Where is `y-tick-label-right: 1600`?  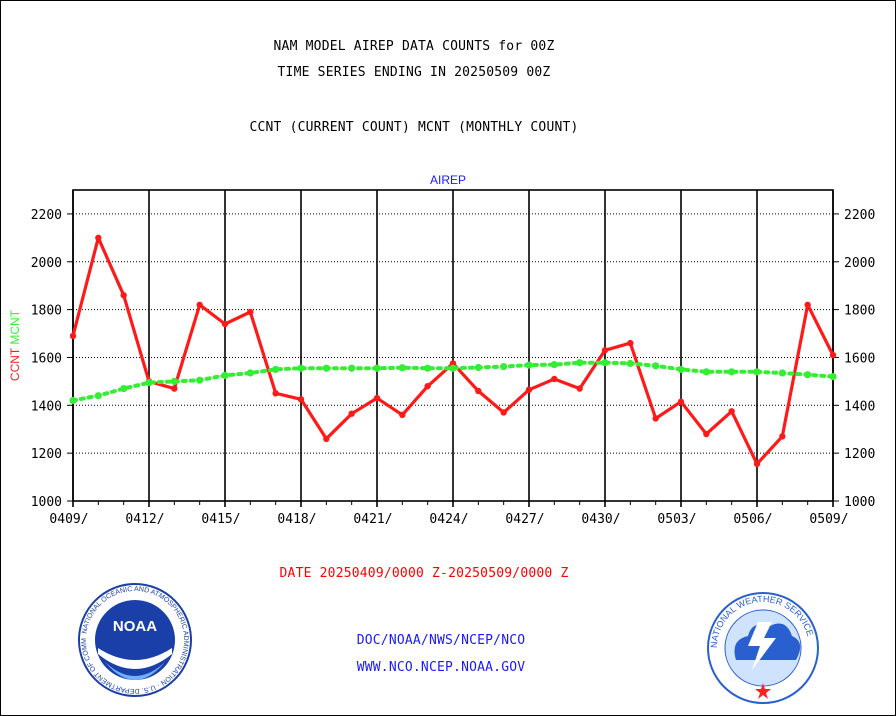 y-tick-label-right: 1600 is located at coordinates (859, 358).